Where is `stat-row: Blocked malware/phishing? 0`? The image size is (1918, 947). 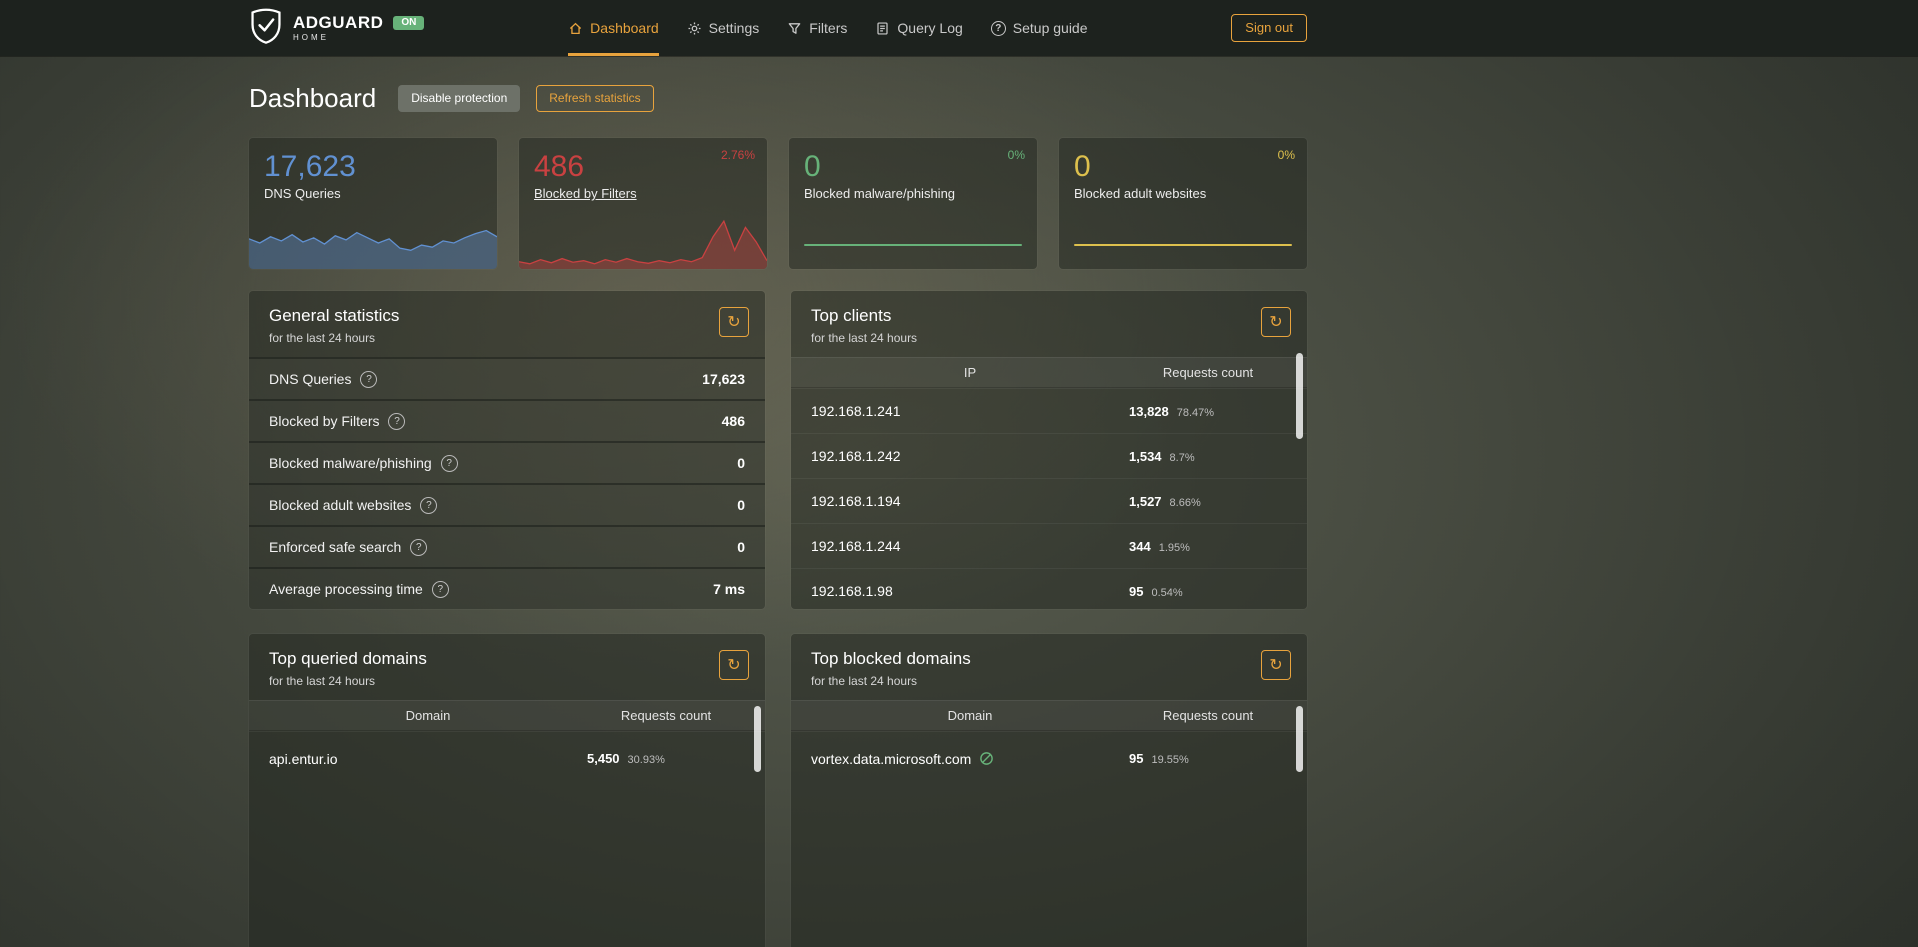
stat-row: Blocked malware/phishing? 0 is located at coordinates (507, 462).